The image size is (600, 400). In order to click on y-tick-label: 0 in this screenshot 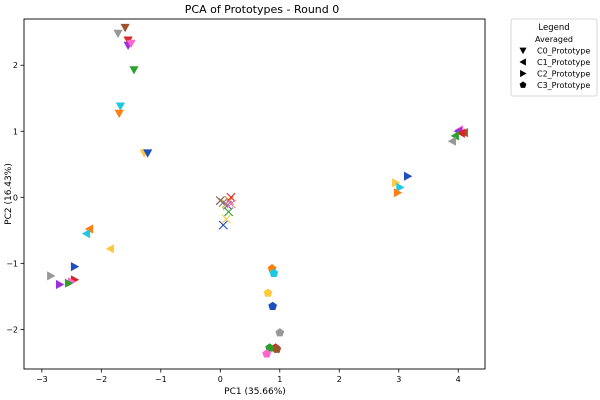, I will do `click(15, 197)`.